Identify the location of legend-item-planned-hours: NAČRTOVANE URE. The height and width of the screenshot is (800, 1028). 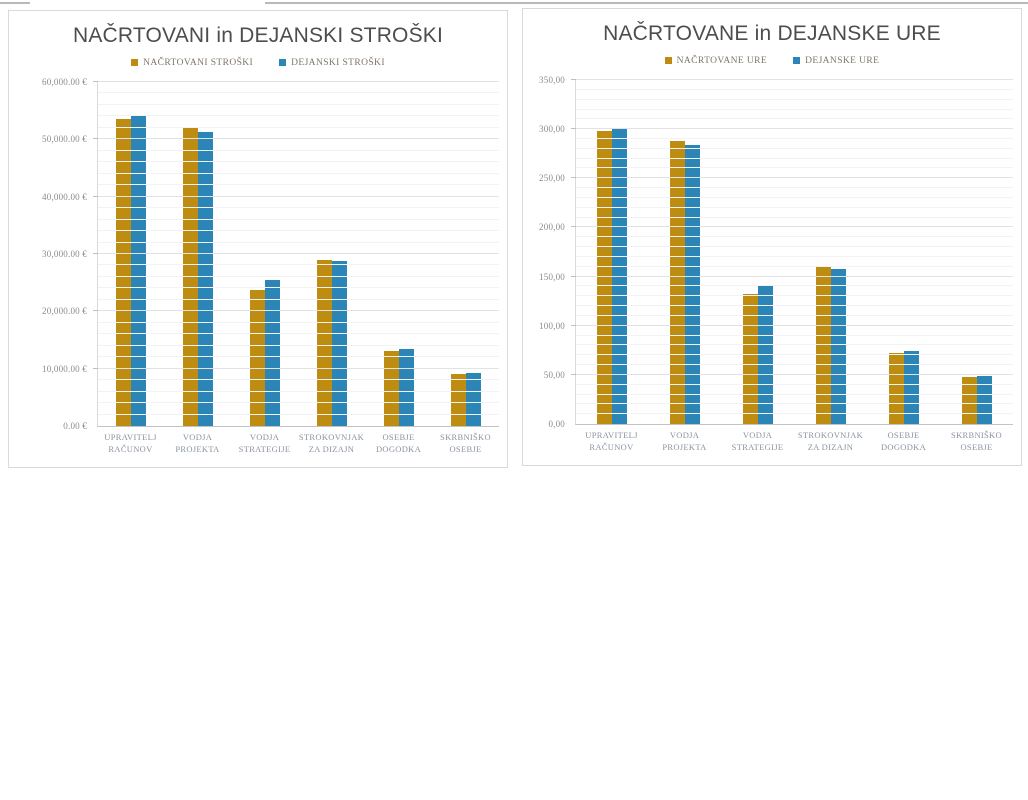
(716, 60).